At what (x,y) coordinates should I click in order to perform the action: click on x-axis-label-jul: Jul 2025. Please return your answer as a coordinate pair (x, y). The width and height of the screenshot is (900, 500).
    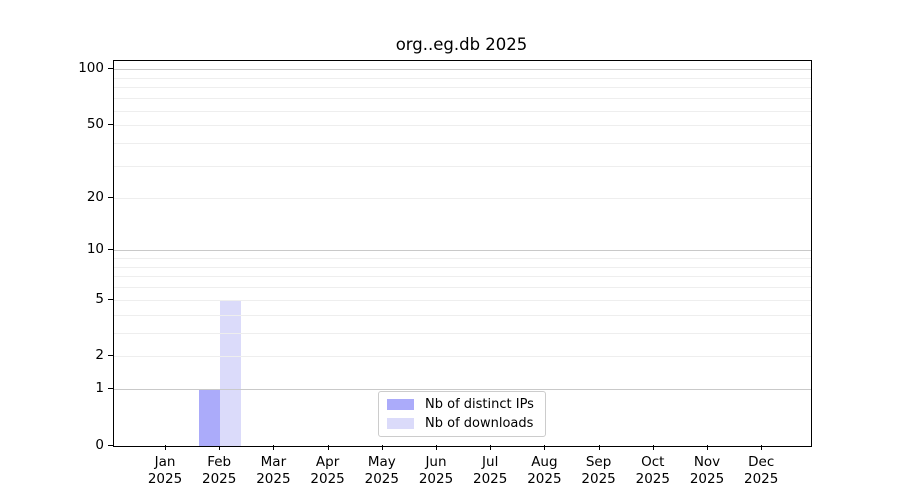
    Looking at the image, I should click on (490, 470).